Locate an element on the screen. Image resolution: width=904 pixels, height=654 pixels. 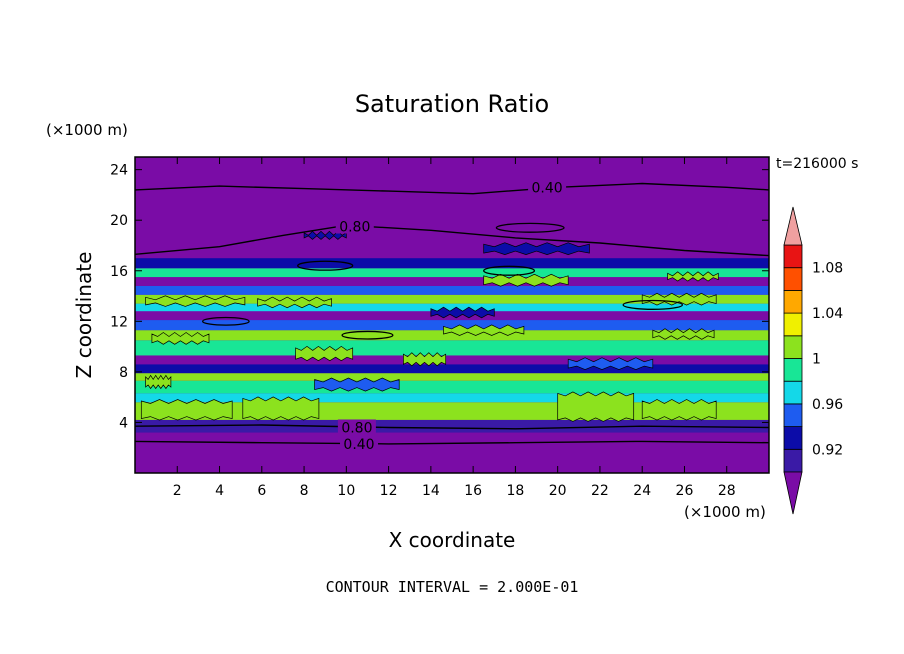
y-tick-label: 24 is located at coordinates (119, 171).